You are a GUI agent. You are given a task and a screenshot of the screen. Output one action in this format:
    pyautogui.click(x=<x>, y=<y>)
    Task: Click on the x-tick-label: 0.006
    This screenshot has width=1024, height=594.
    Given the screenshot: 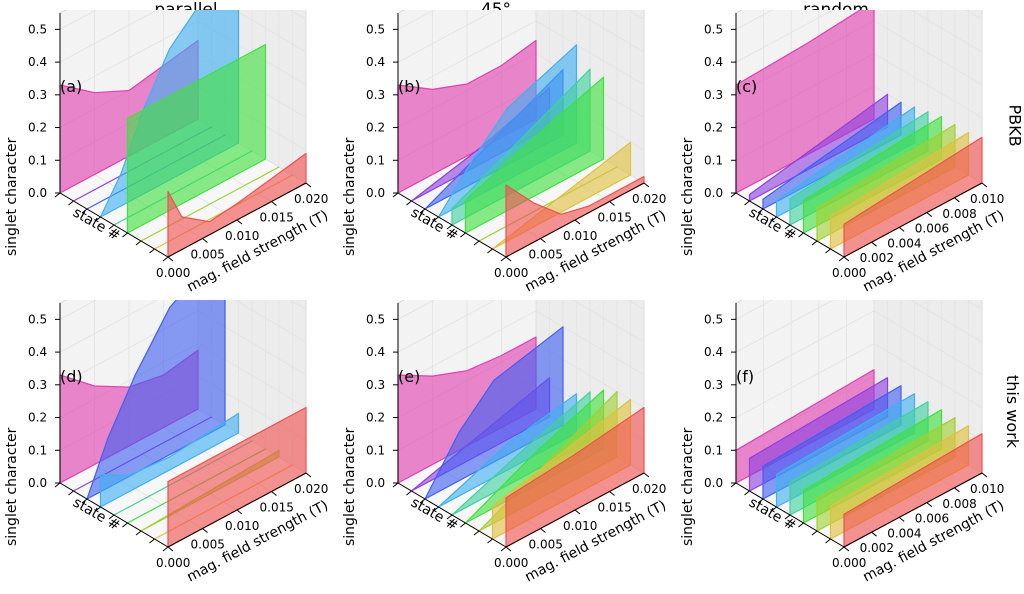 What is the action you would take?
    pyautogui.click(x=932, y=229)
    